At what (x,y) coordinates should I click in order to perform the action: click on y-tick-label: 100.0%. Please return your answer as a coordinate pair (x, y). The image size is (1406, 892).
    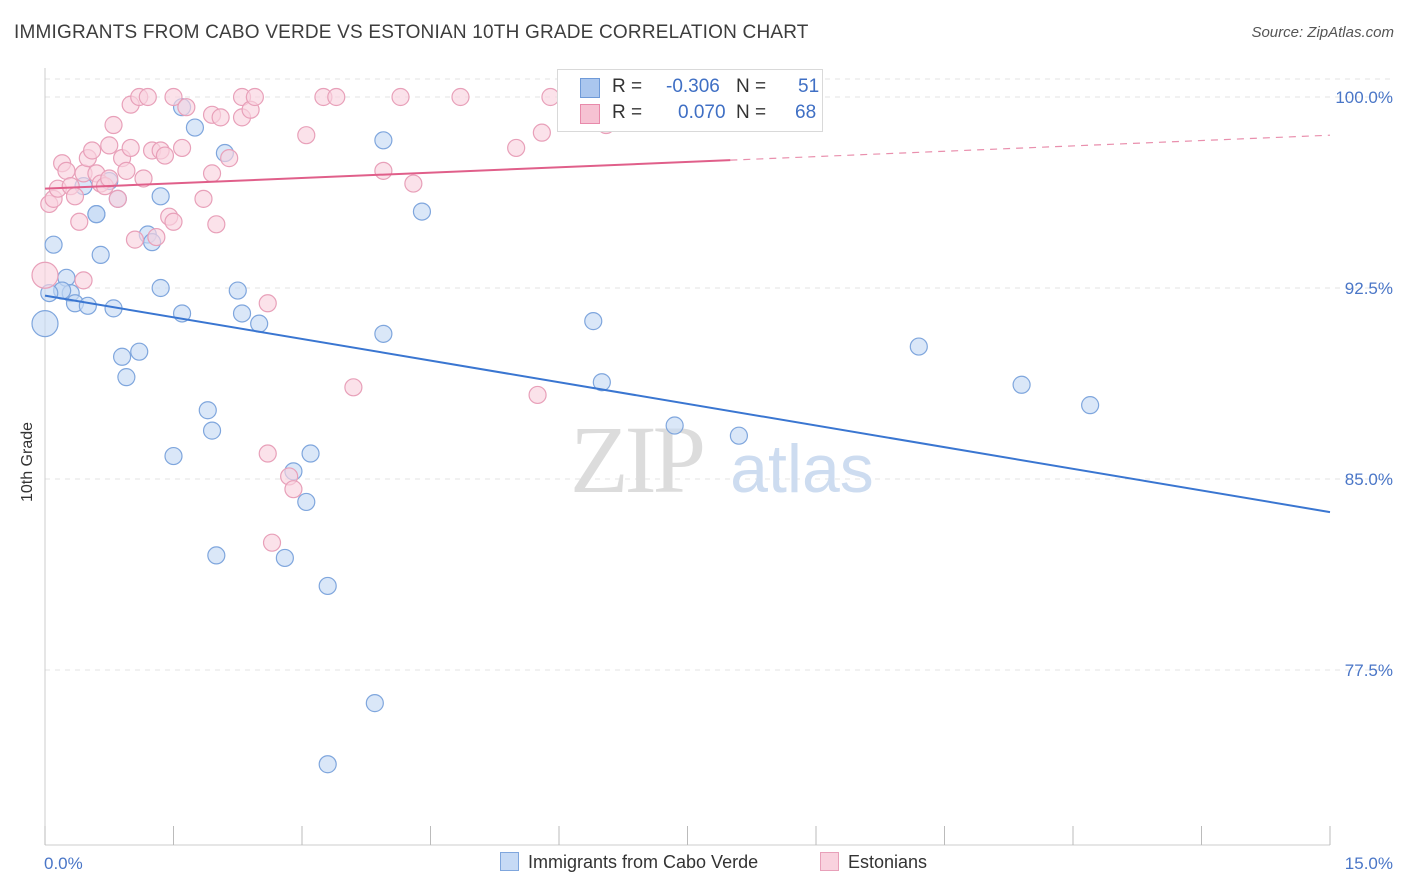
    Looking at the image, I should click on (1364, 97).